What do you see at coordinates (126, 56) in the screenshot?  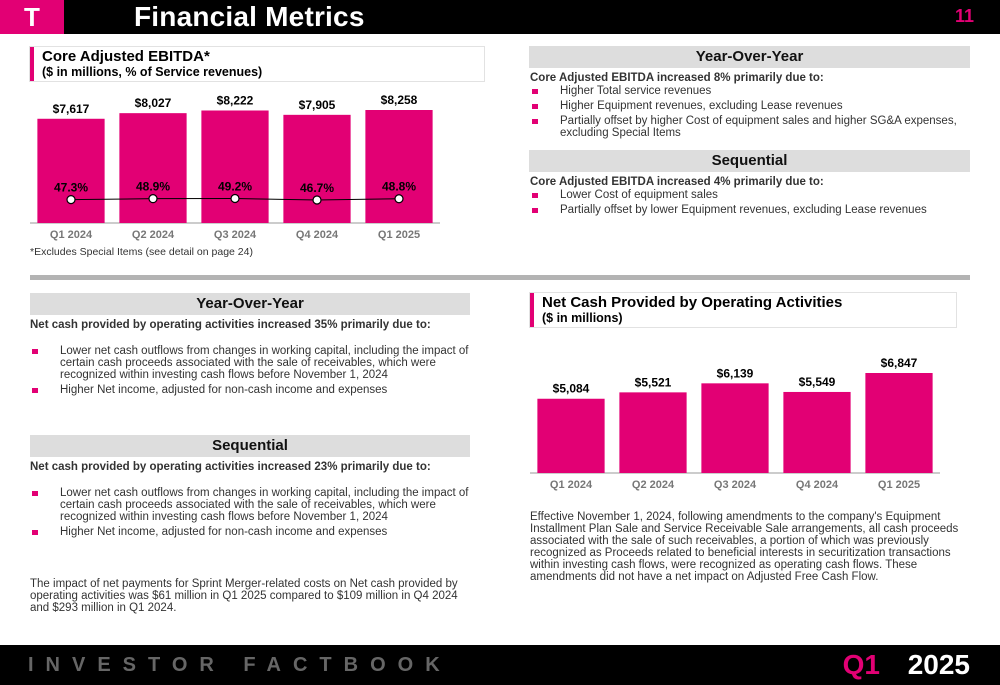 I see `ebitda-chart-title: Core Adjusted EBITDA*` at bounding box center [126, 56].